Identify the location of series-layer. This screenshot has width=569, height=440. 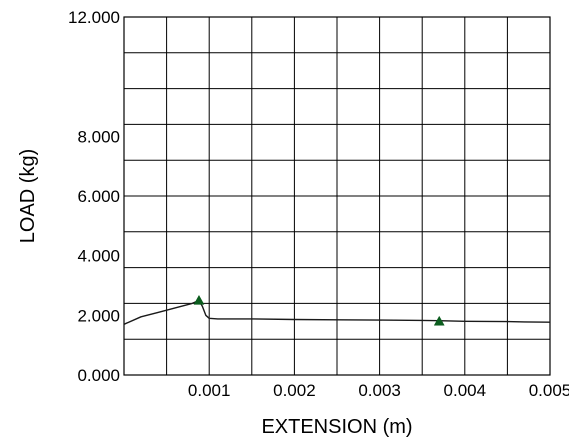
(337, 312).